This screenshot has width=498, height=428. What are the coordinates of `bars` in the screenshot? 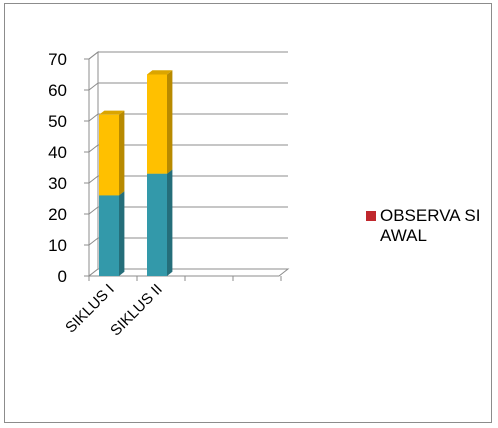 It's located at (136, 173).